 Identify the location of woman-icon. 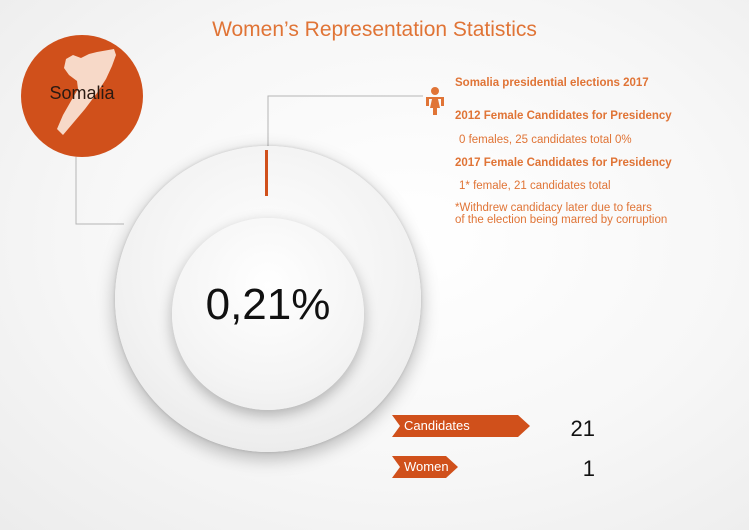
(435, 101).